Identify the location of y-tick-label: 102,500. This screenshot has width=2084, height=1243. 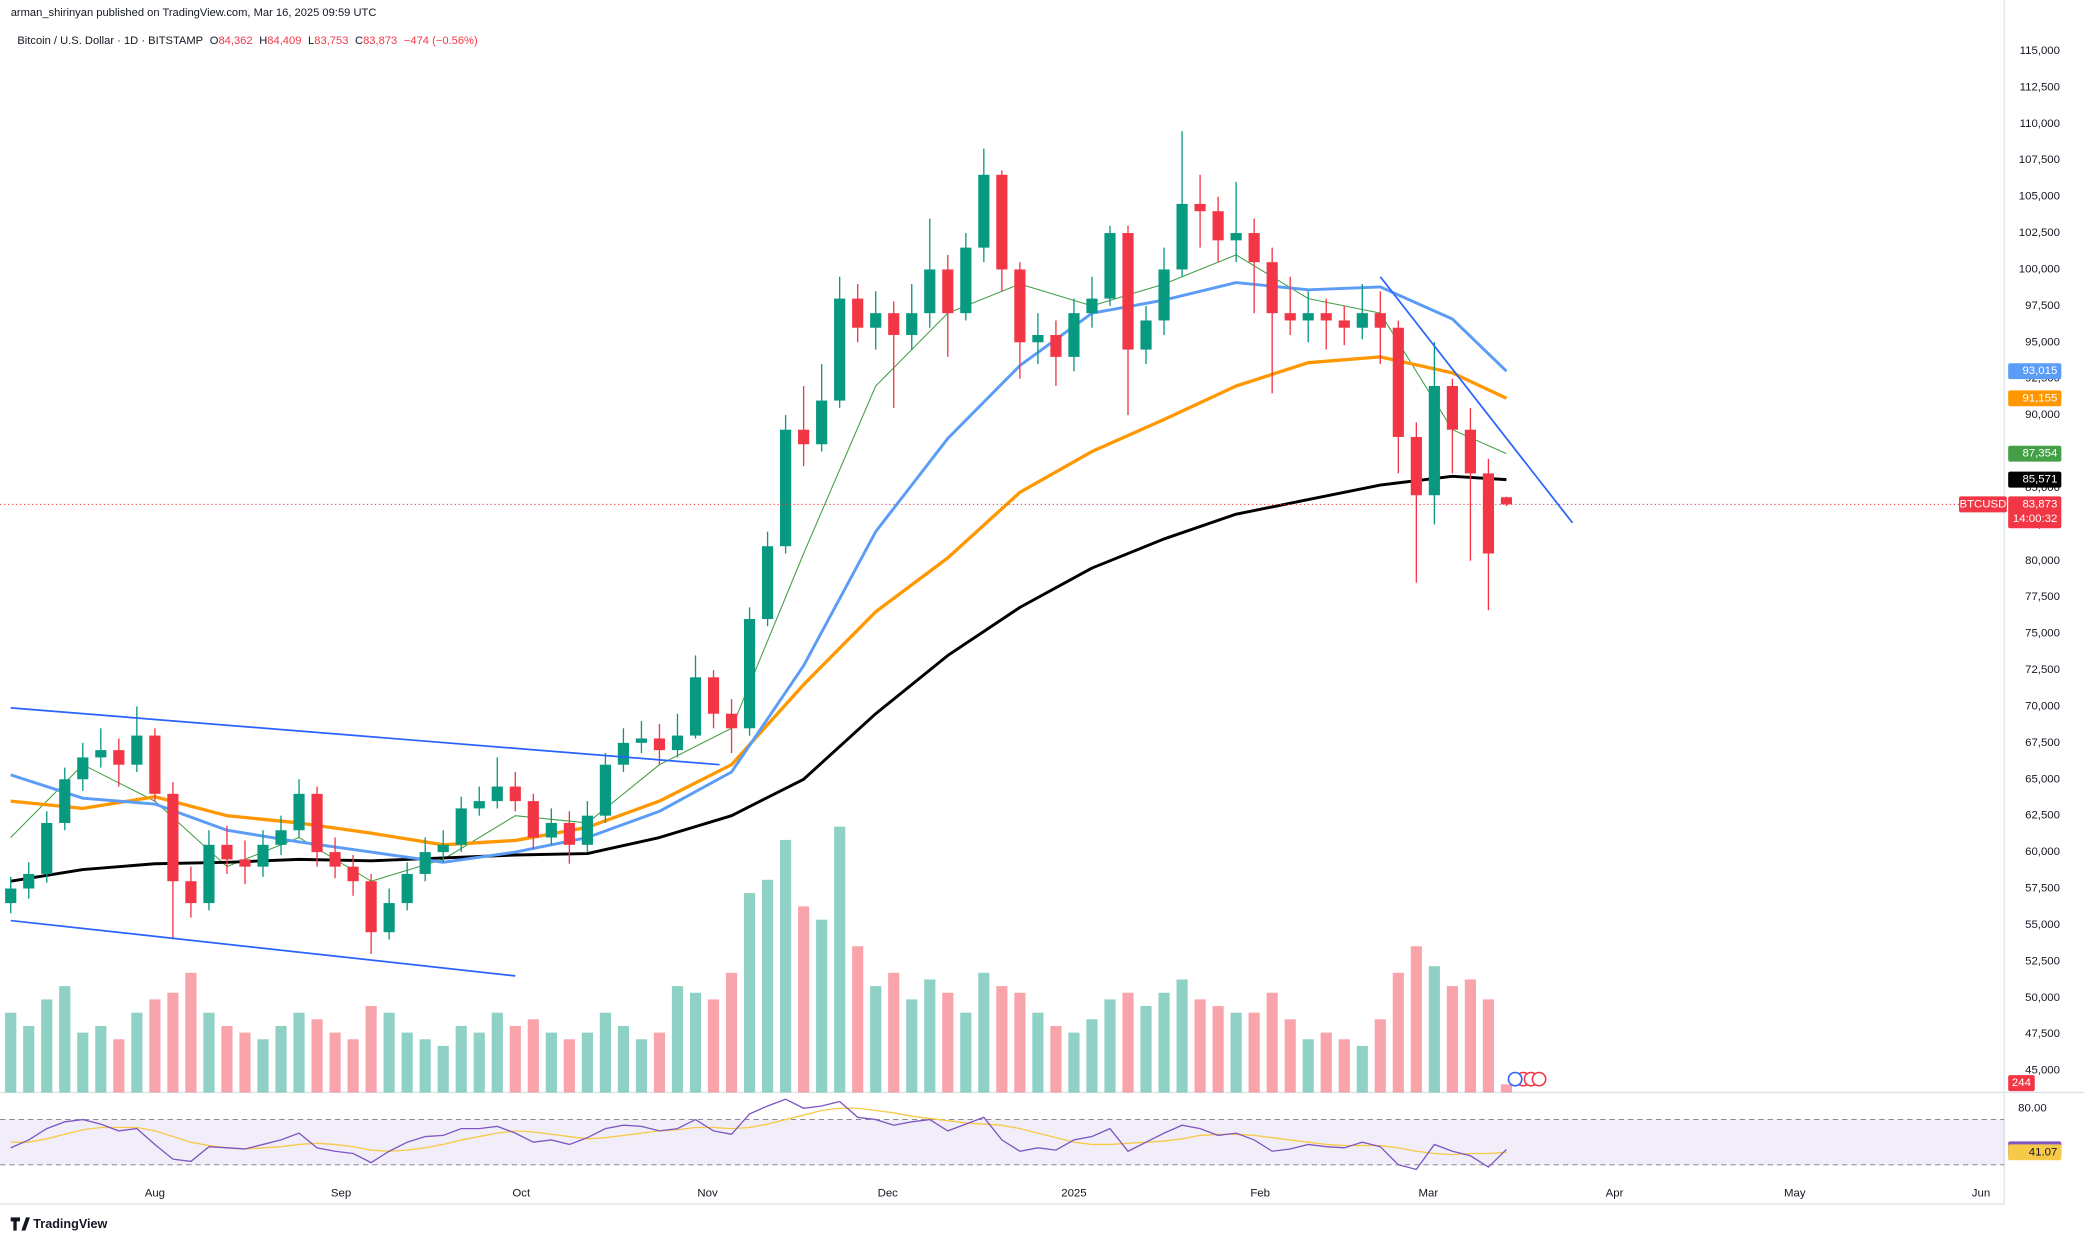
(2039, 233).